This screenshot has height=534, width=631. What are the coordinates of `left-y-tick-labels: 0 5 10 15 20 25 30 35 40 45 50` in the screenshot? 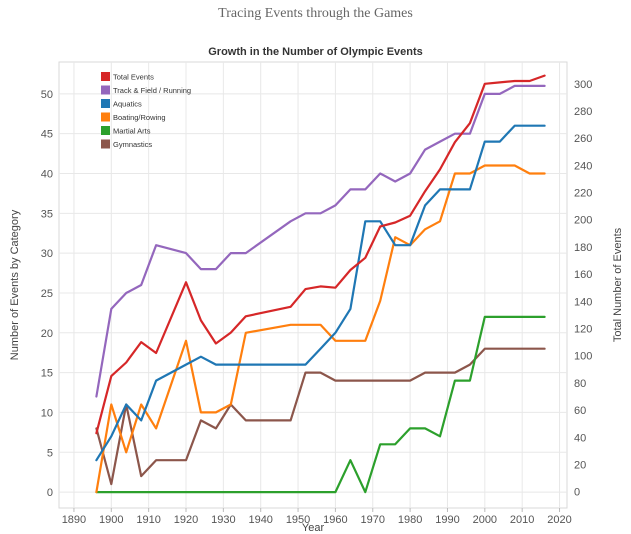 It's located at (47, 294).